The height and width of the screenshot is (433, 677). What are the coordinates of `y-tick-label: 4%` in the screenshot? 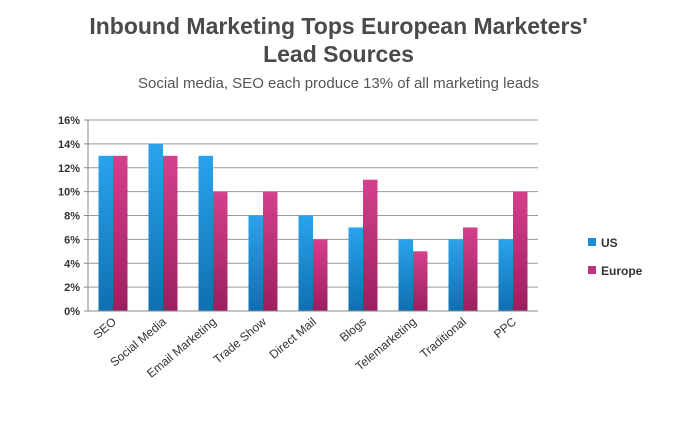 It's located at (72, 264).